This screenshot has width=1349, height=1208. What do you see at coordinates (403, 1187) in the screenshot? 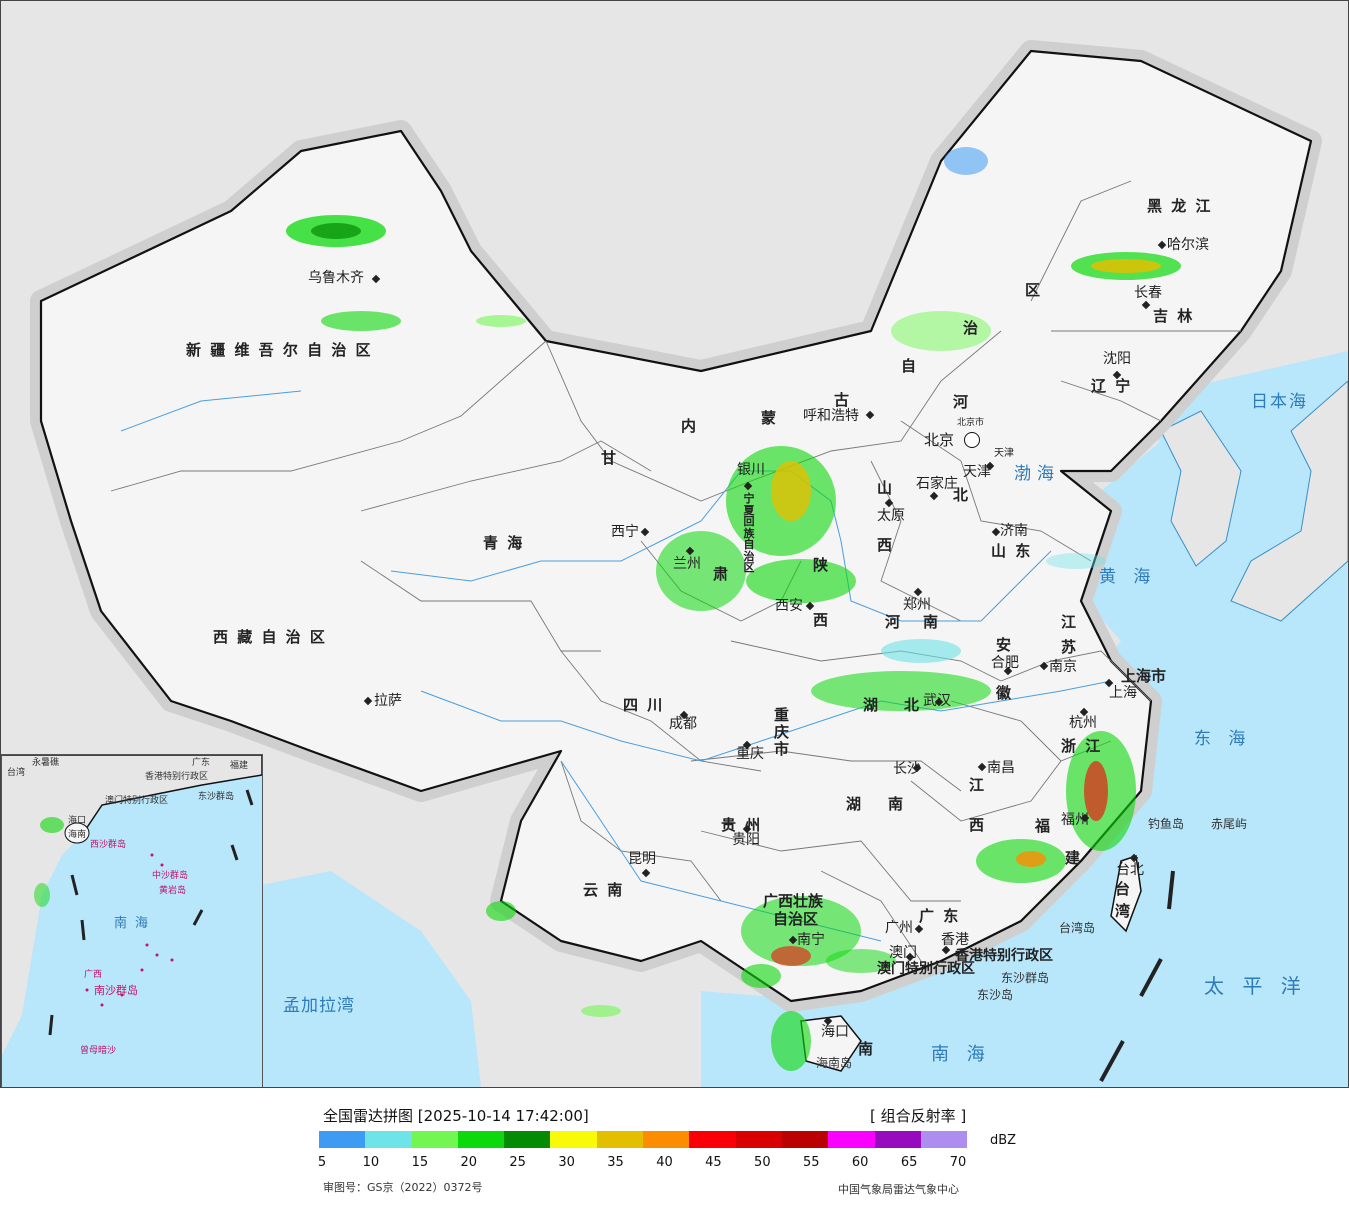
I see `map-approval-number: 审图号：GS京（2022）0372号` at bounding box center [403, 1187].